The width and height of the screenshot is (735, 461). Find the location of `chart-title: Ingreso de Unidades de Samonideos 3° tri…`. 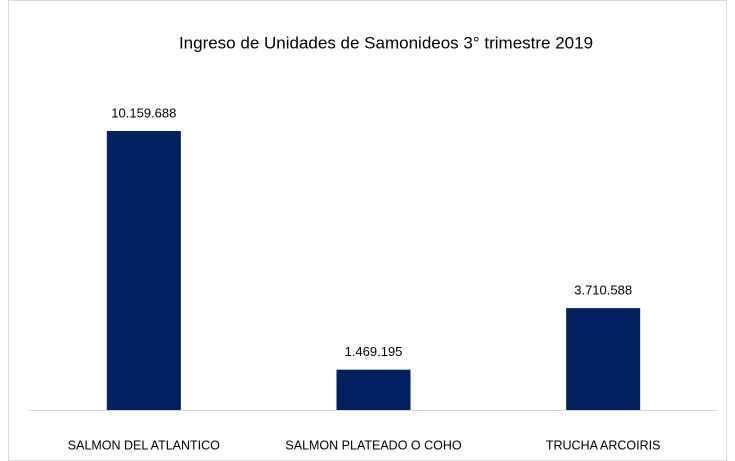

chart-title: Ingreso de Unidades de Samonideos 3° tri… is located at coordinates (386, 42).